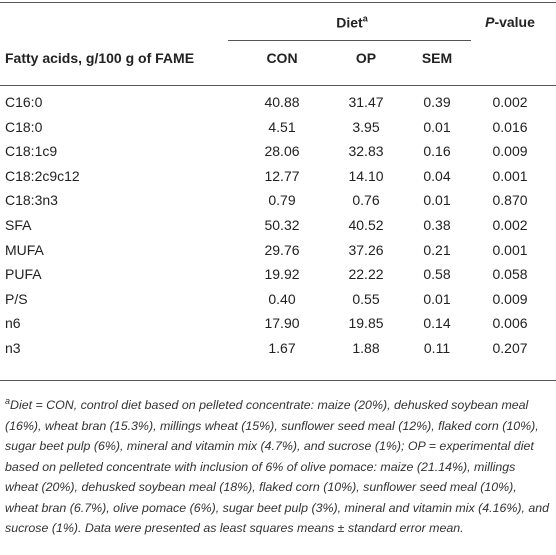  What do you see at coordinates (282, 298) in the screenshot?
I see `cell-value: 0.40` at bounding box center [282, 298].